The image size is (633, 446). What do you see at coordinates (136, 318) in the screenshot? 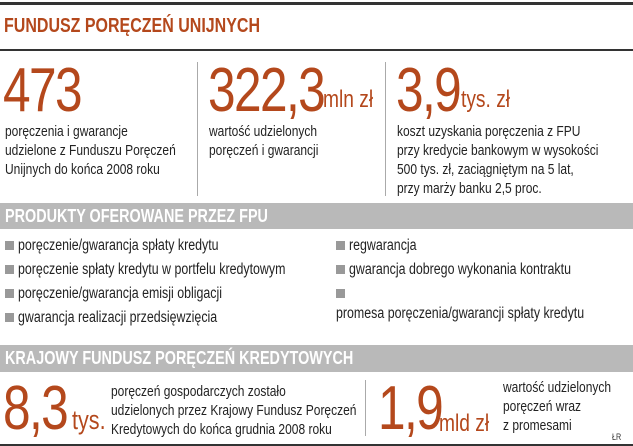
I see `list-item: gwarancja realizacji przedsięwzięcia` at bounding box center [136, 318].